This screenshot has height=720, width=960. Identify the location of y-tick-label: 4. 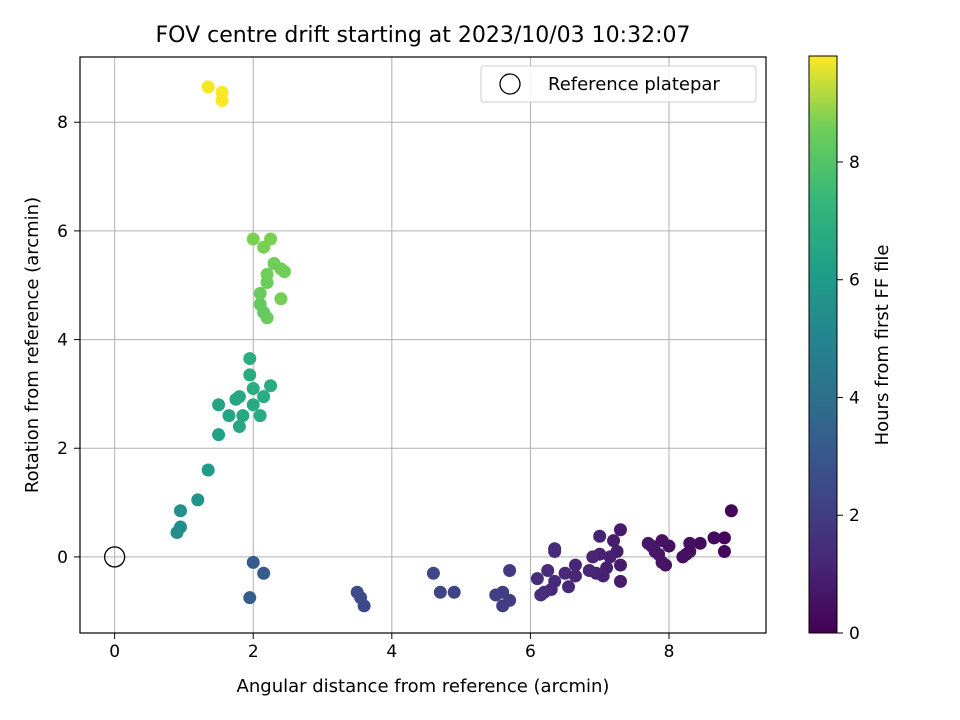
(62, 341).